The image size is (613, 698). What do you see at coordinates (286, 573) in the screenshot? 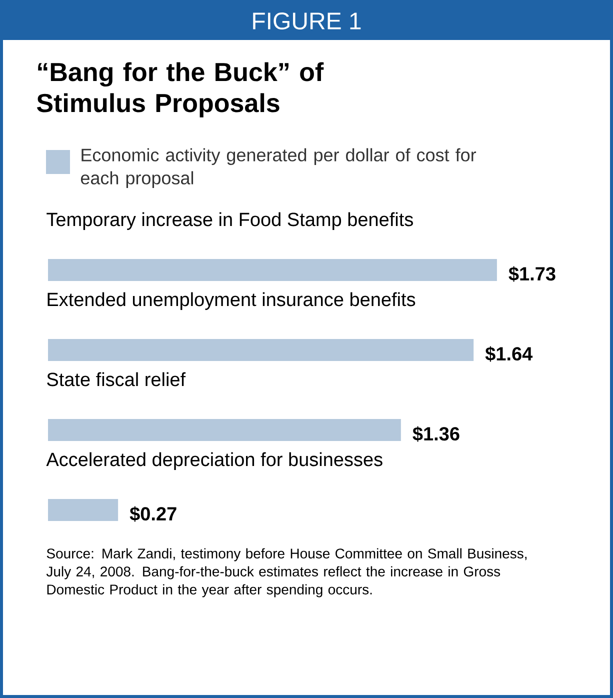
I see `source-note: Source: Mark Zandi, testimony before House Committee on Small Business, July 24, 2008. Bang-for-the-buck estimates reflect the increase in Gross Domestic Product in the year after spending occurs.` at bounding box center [286, 573].